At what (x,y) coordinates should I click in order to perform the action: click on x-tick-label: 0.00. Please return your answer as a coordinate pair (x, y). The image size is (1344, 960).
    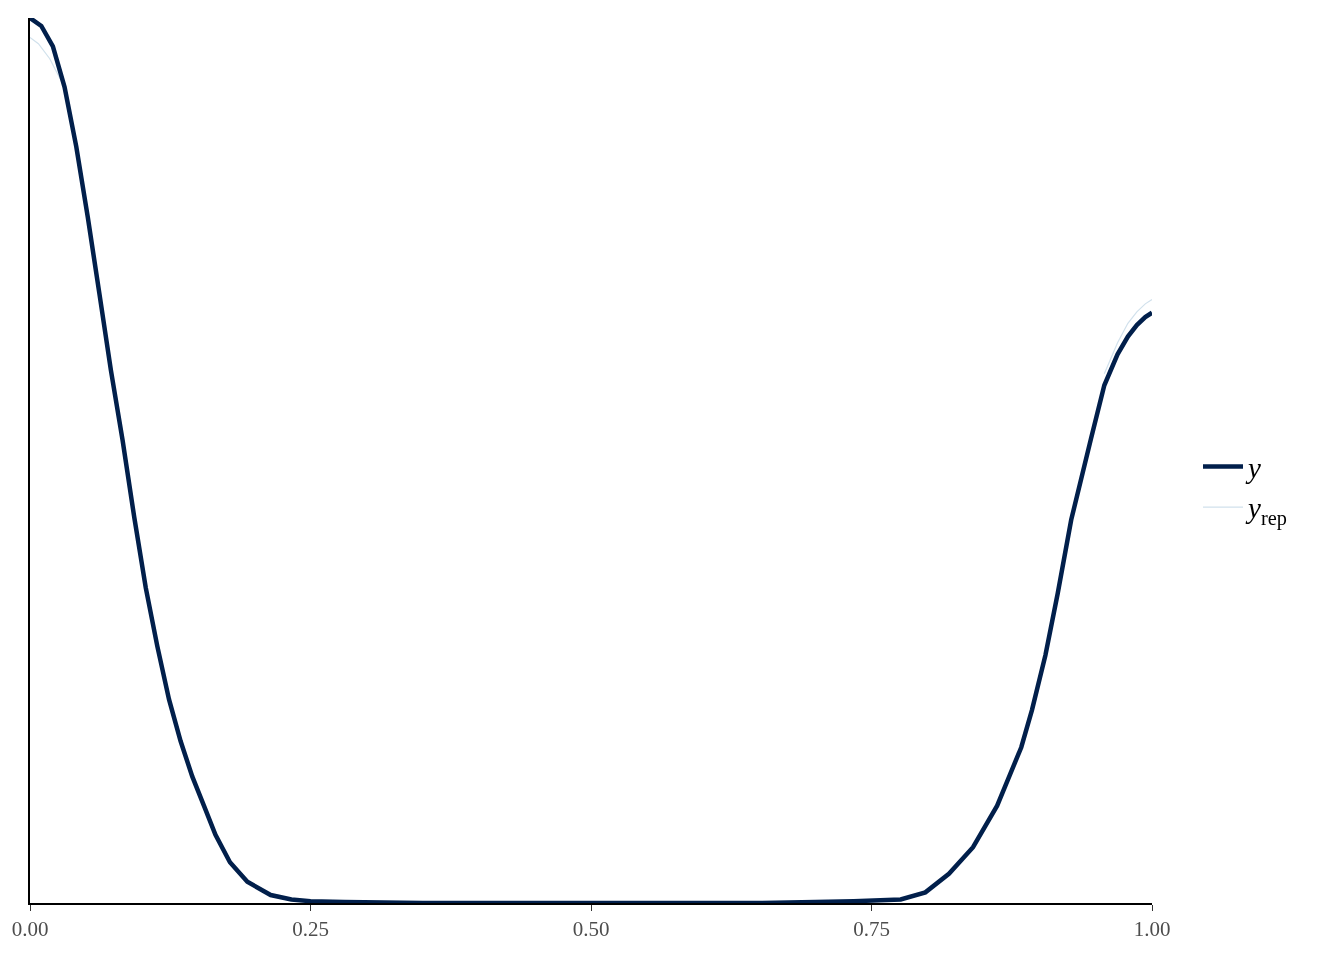
    Looking at the image, I should click on (30, 928).